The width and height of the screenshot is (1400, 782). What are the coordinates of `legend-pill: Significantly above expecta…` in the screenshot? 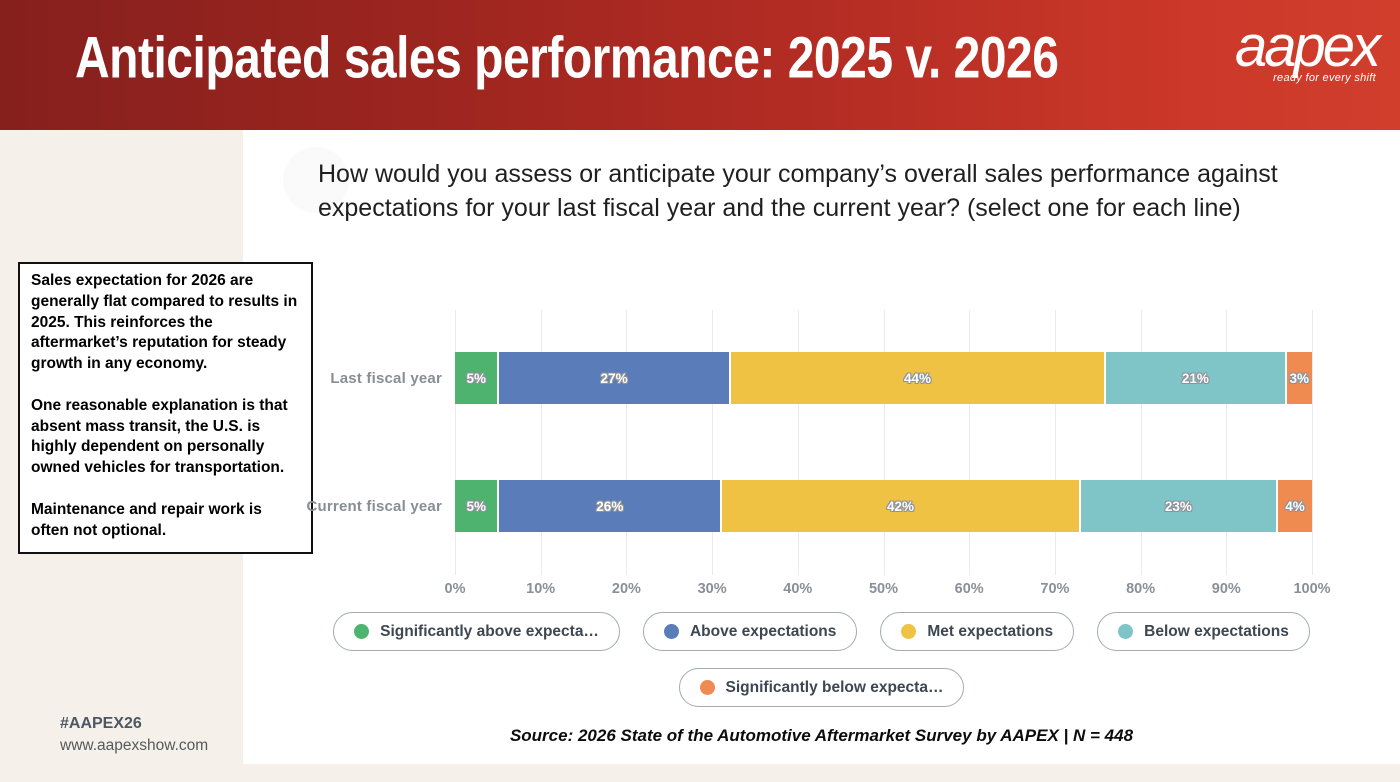 It's located at (476, 631).